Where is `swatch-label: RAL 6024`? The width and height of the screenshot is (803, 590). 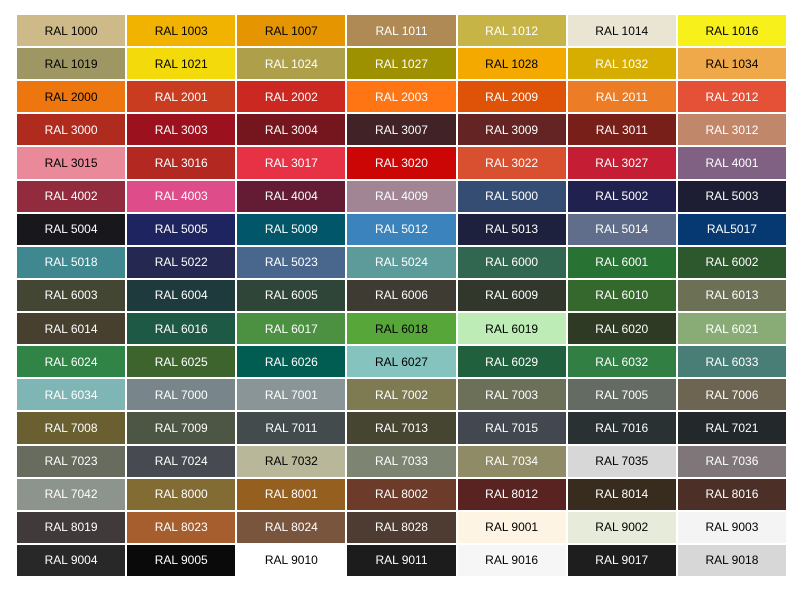
swatch-label: RAL 6024 is located at coordinates (71, 361).